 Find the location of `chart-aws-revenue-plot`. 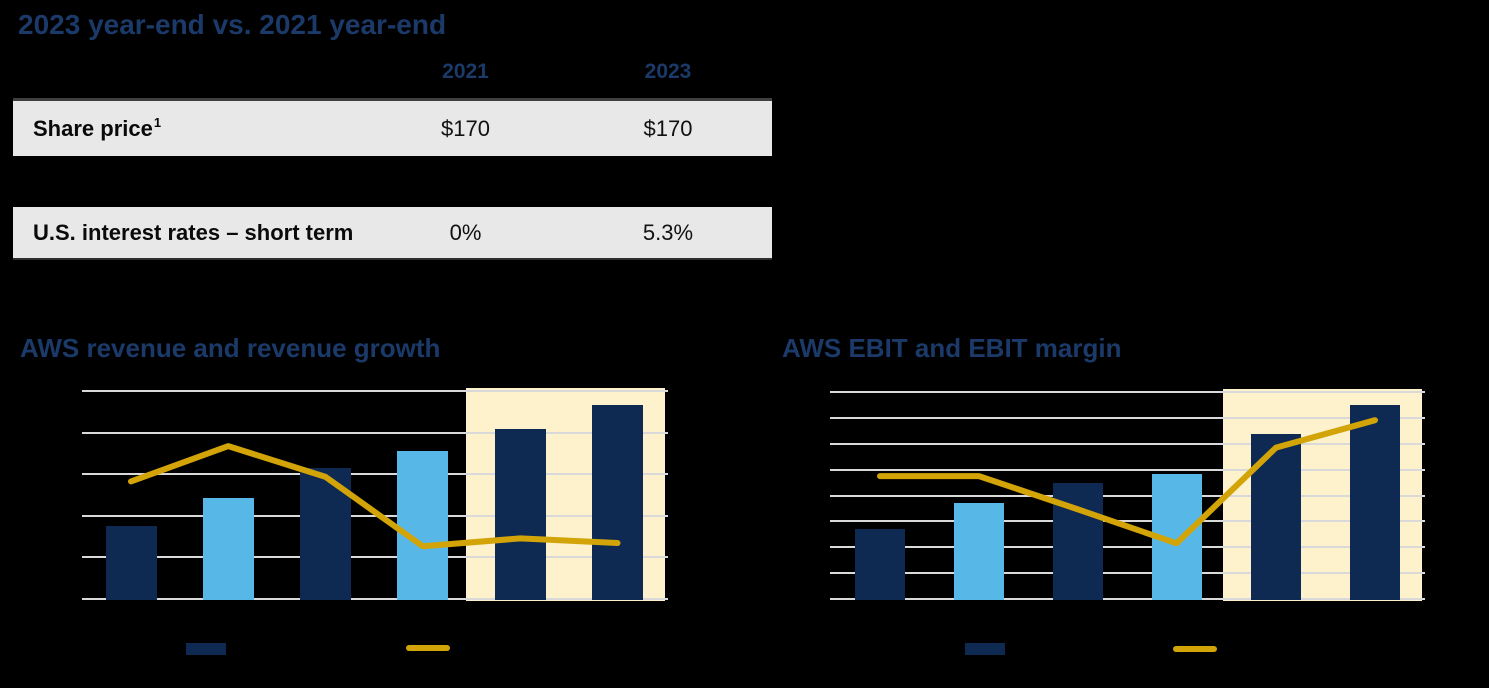

chart-aws-revenue-plot is located at coordinates (375, 494).